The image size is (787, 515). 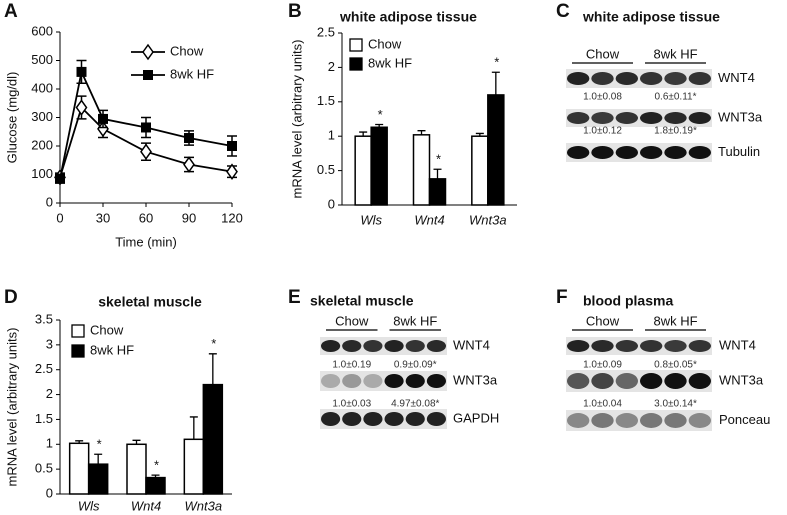 What do you see at coordinates (739, 151) in the screenshot?
I see `row-label: Tubulin` at bounding box center [739, 151].